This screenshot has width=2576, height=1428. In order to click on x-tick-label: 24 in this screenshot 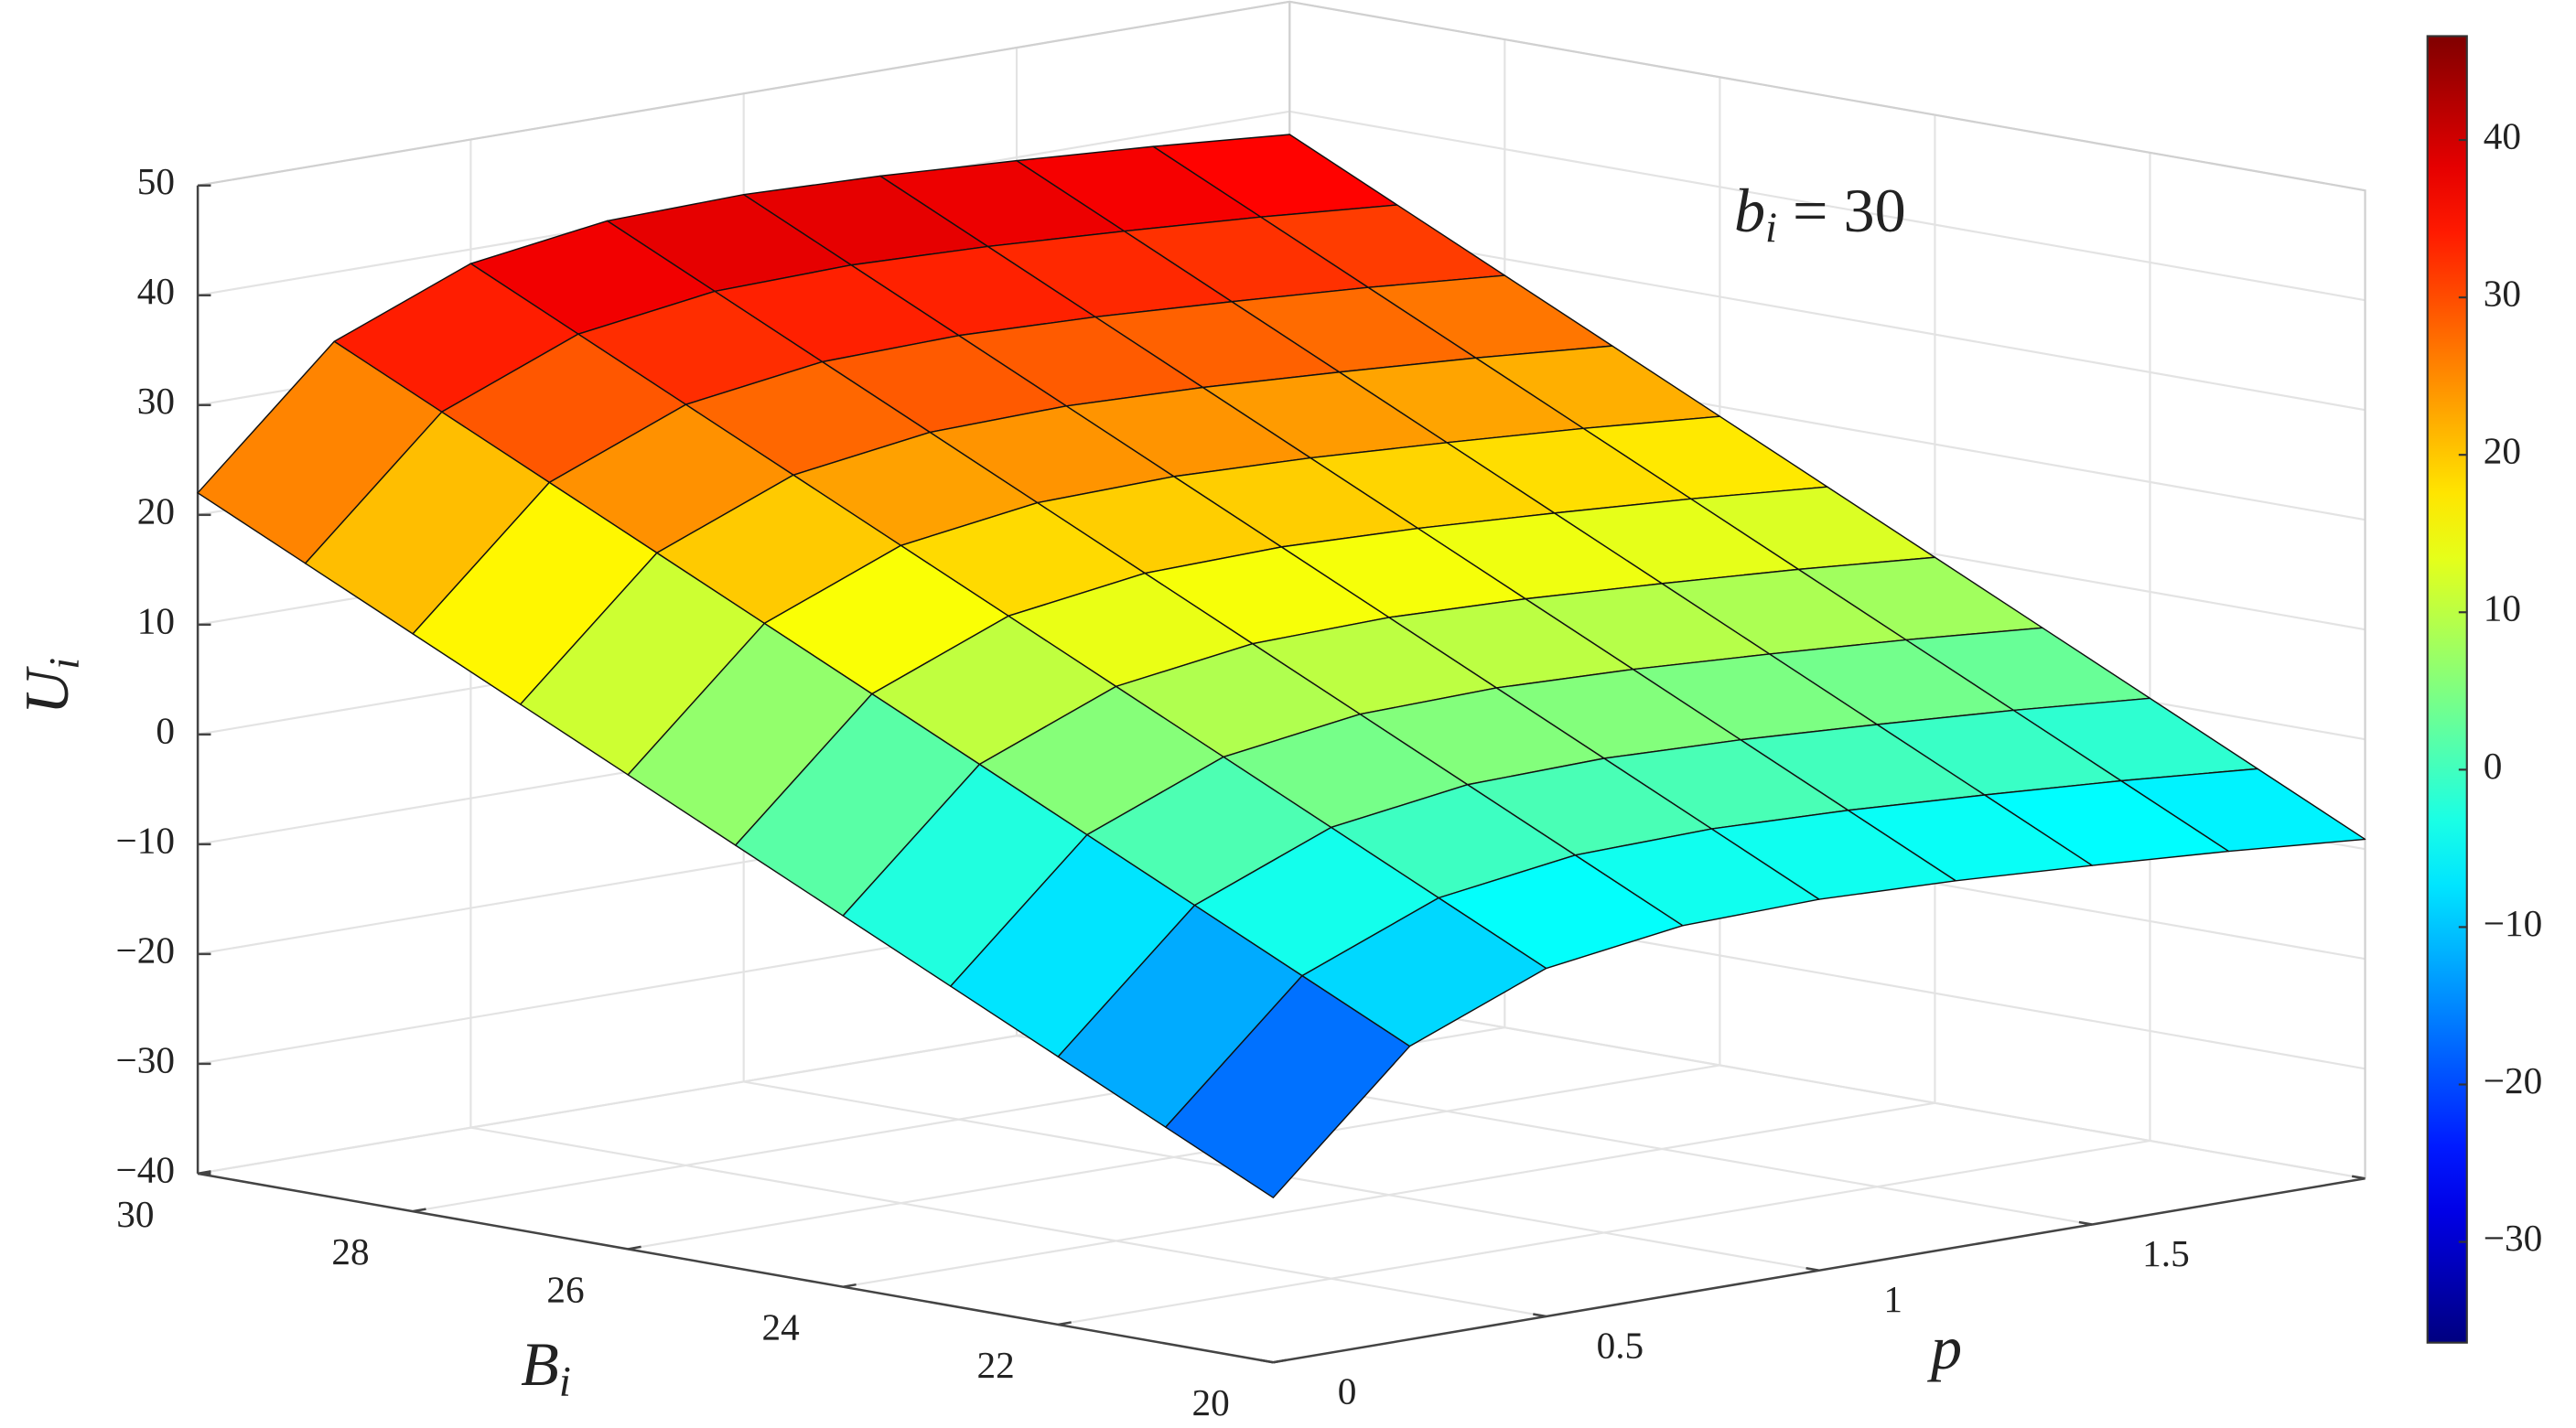, I will do `click(780, 1327)`.